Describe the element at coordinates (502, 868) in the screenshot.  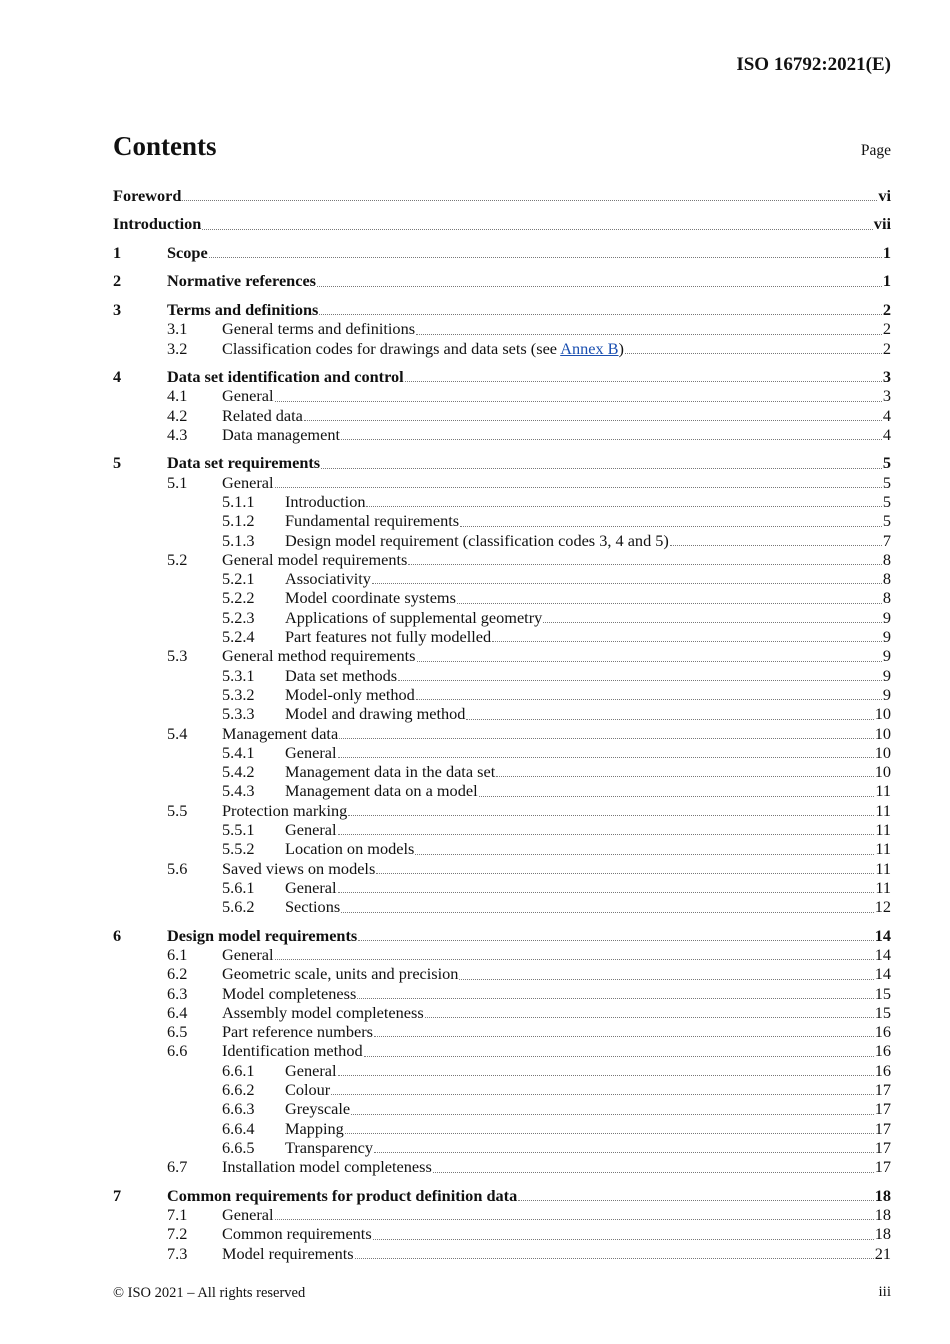
I see `toc-entry: 5.6 Saved views on models 11` at that location.